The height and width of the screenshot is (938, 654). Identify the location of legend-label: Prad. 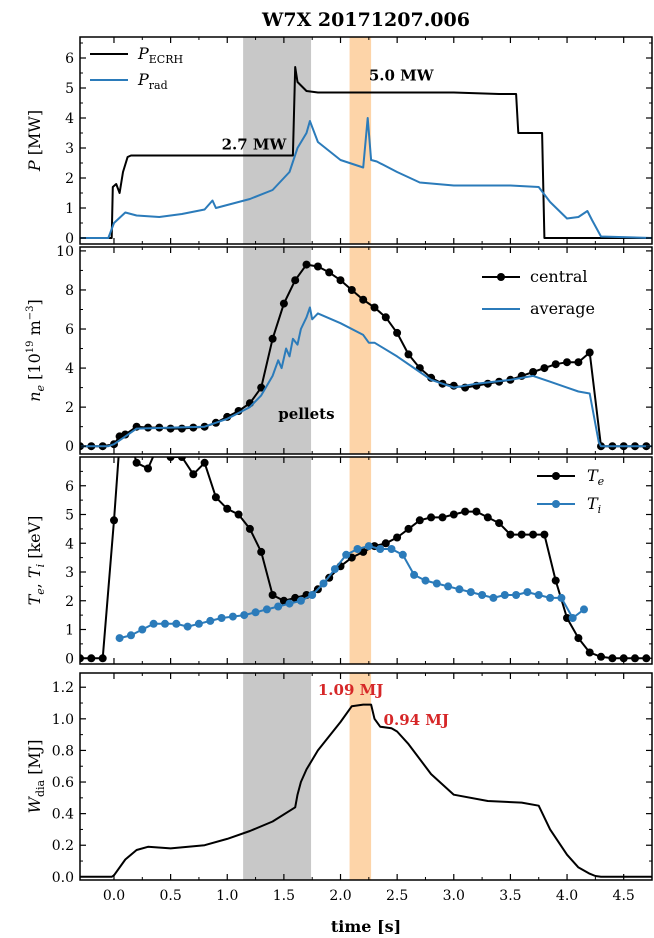
(152, 81).